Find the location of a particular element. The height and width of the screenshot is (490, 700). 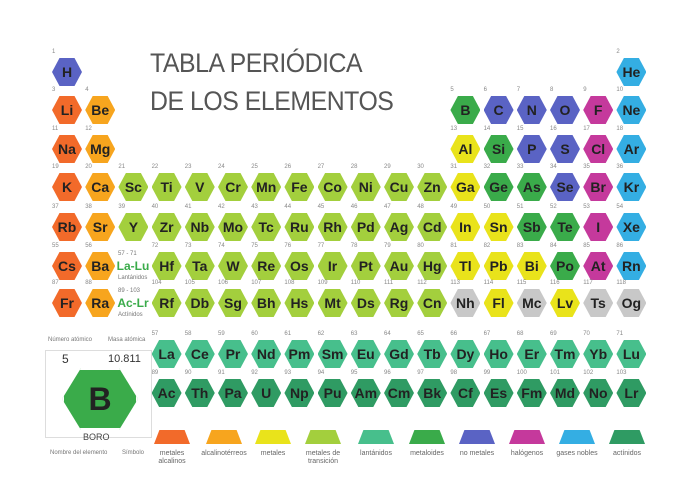

element-tile: Mo is located at coordinates (233, 227).